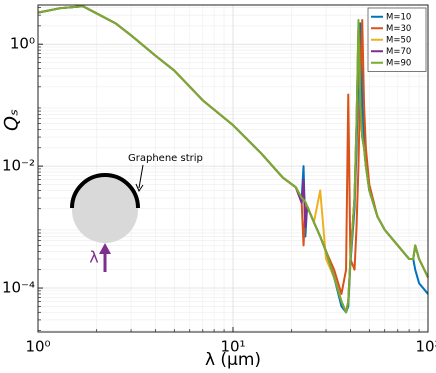 Image resolution: width=436 pixels, height=373 pixels. What do you see at coordinates (165, 158) in the screenshot?
I see `strip-label: Graphene strip` at bounding box center [165, 158].